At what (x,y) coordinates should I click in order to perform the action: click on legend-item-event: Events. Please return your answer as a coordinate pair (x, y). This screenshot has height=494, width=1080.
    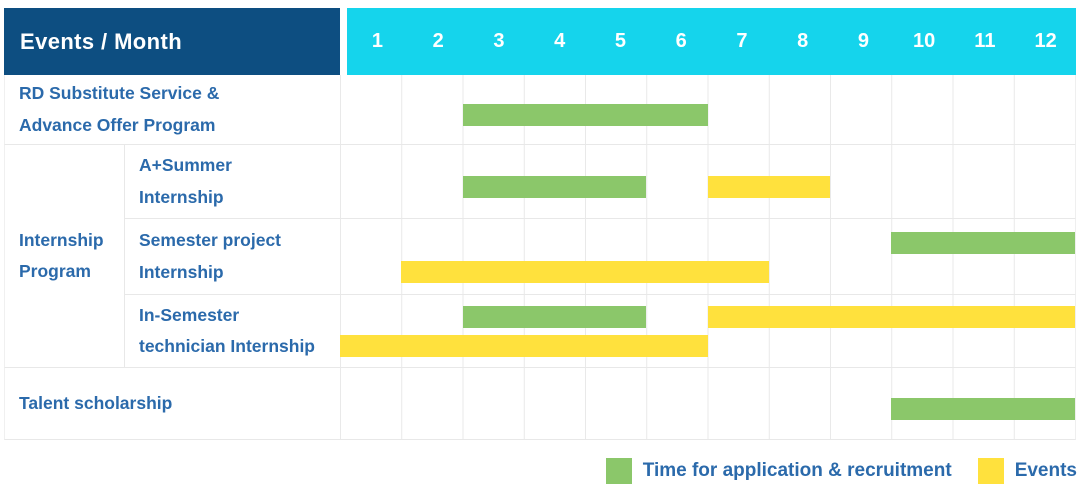
    Looking at the image, I should click on (1027, 471).